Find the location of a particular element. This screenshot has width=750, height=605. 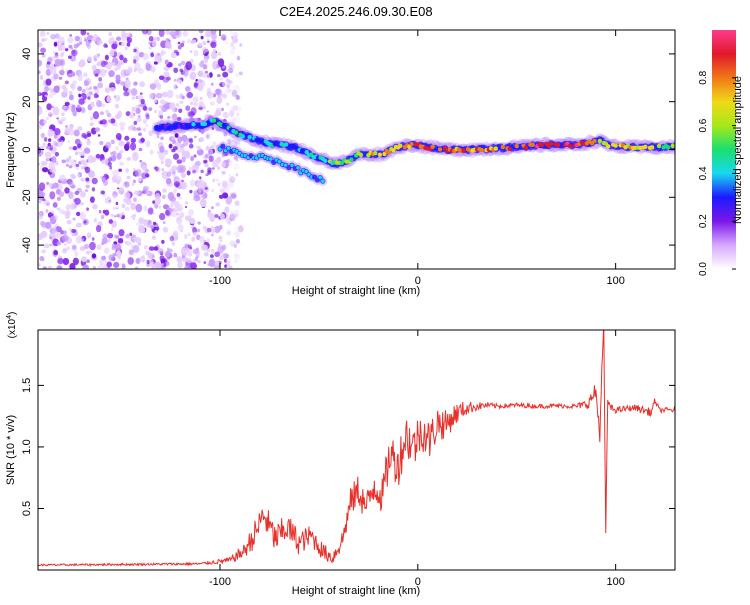

branch-point is located at coordinates (320, 177).